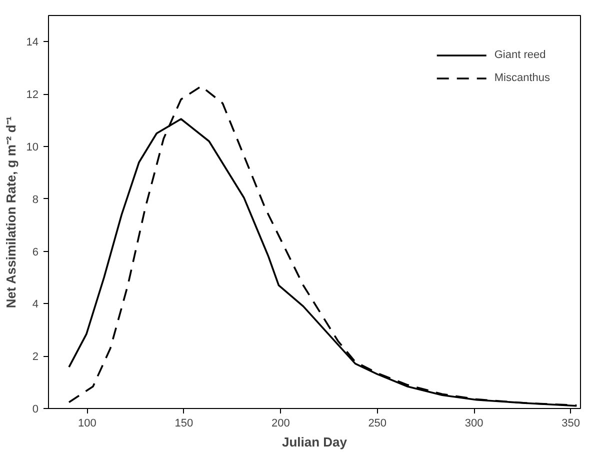 The width and height of the screenshot is (590, 452). I want to click on legend-label: Giant reed, so click(520, 55).